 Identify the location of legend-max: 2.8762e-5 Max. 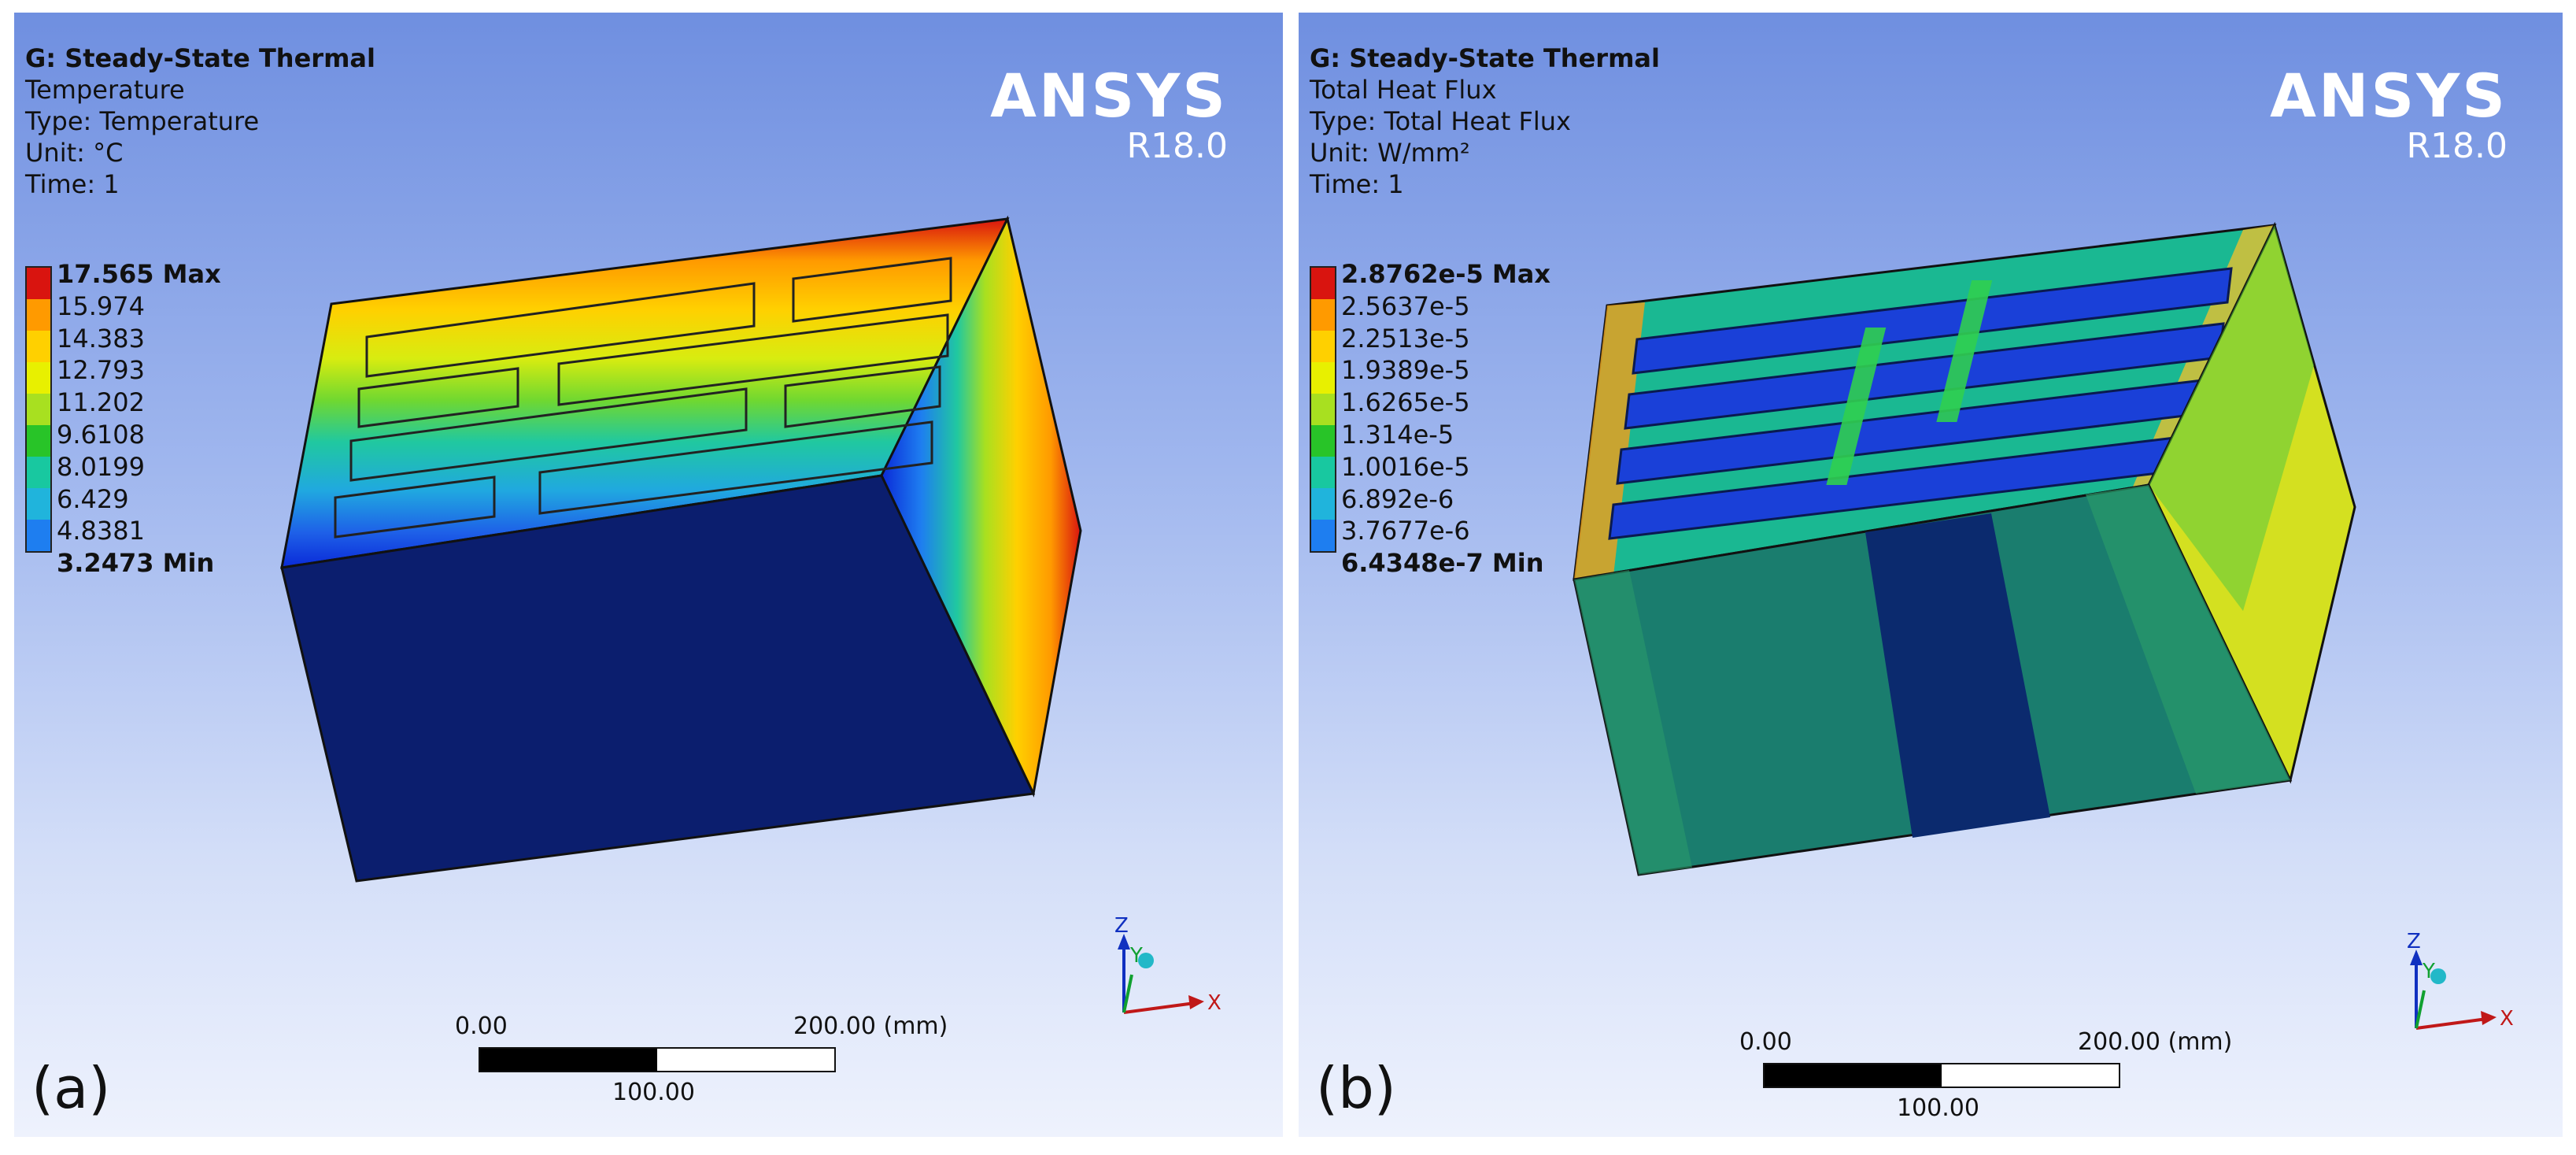
(1445, 274).